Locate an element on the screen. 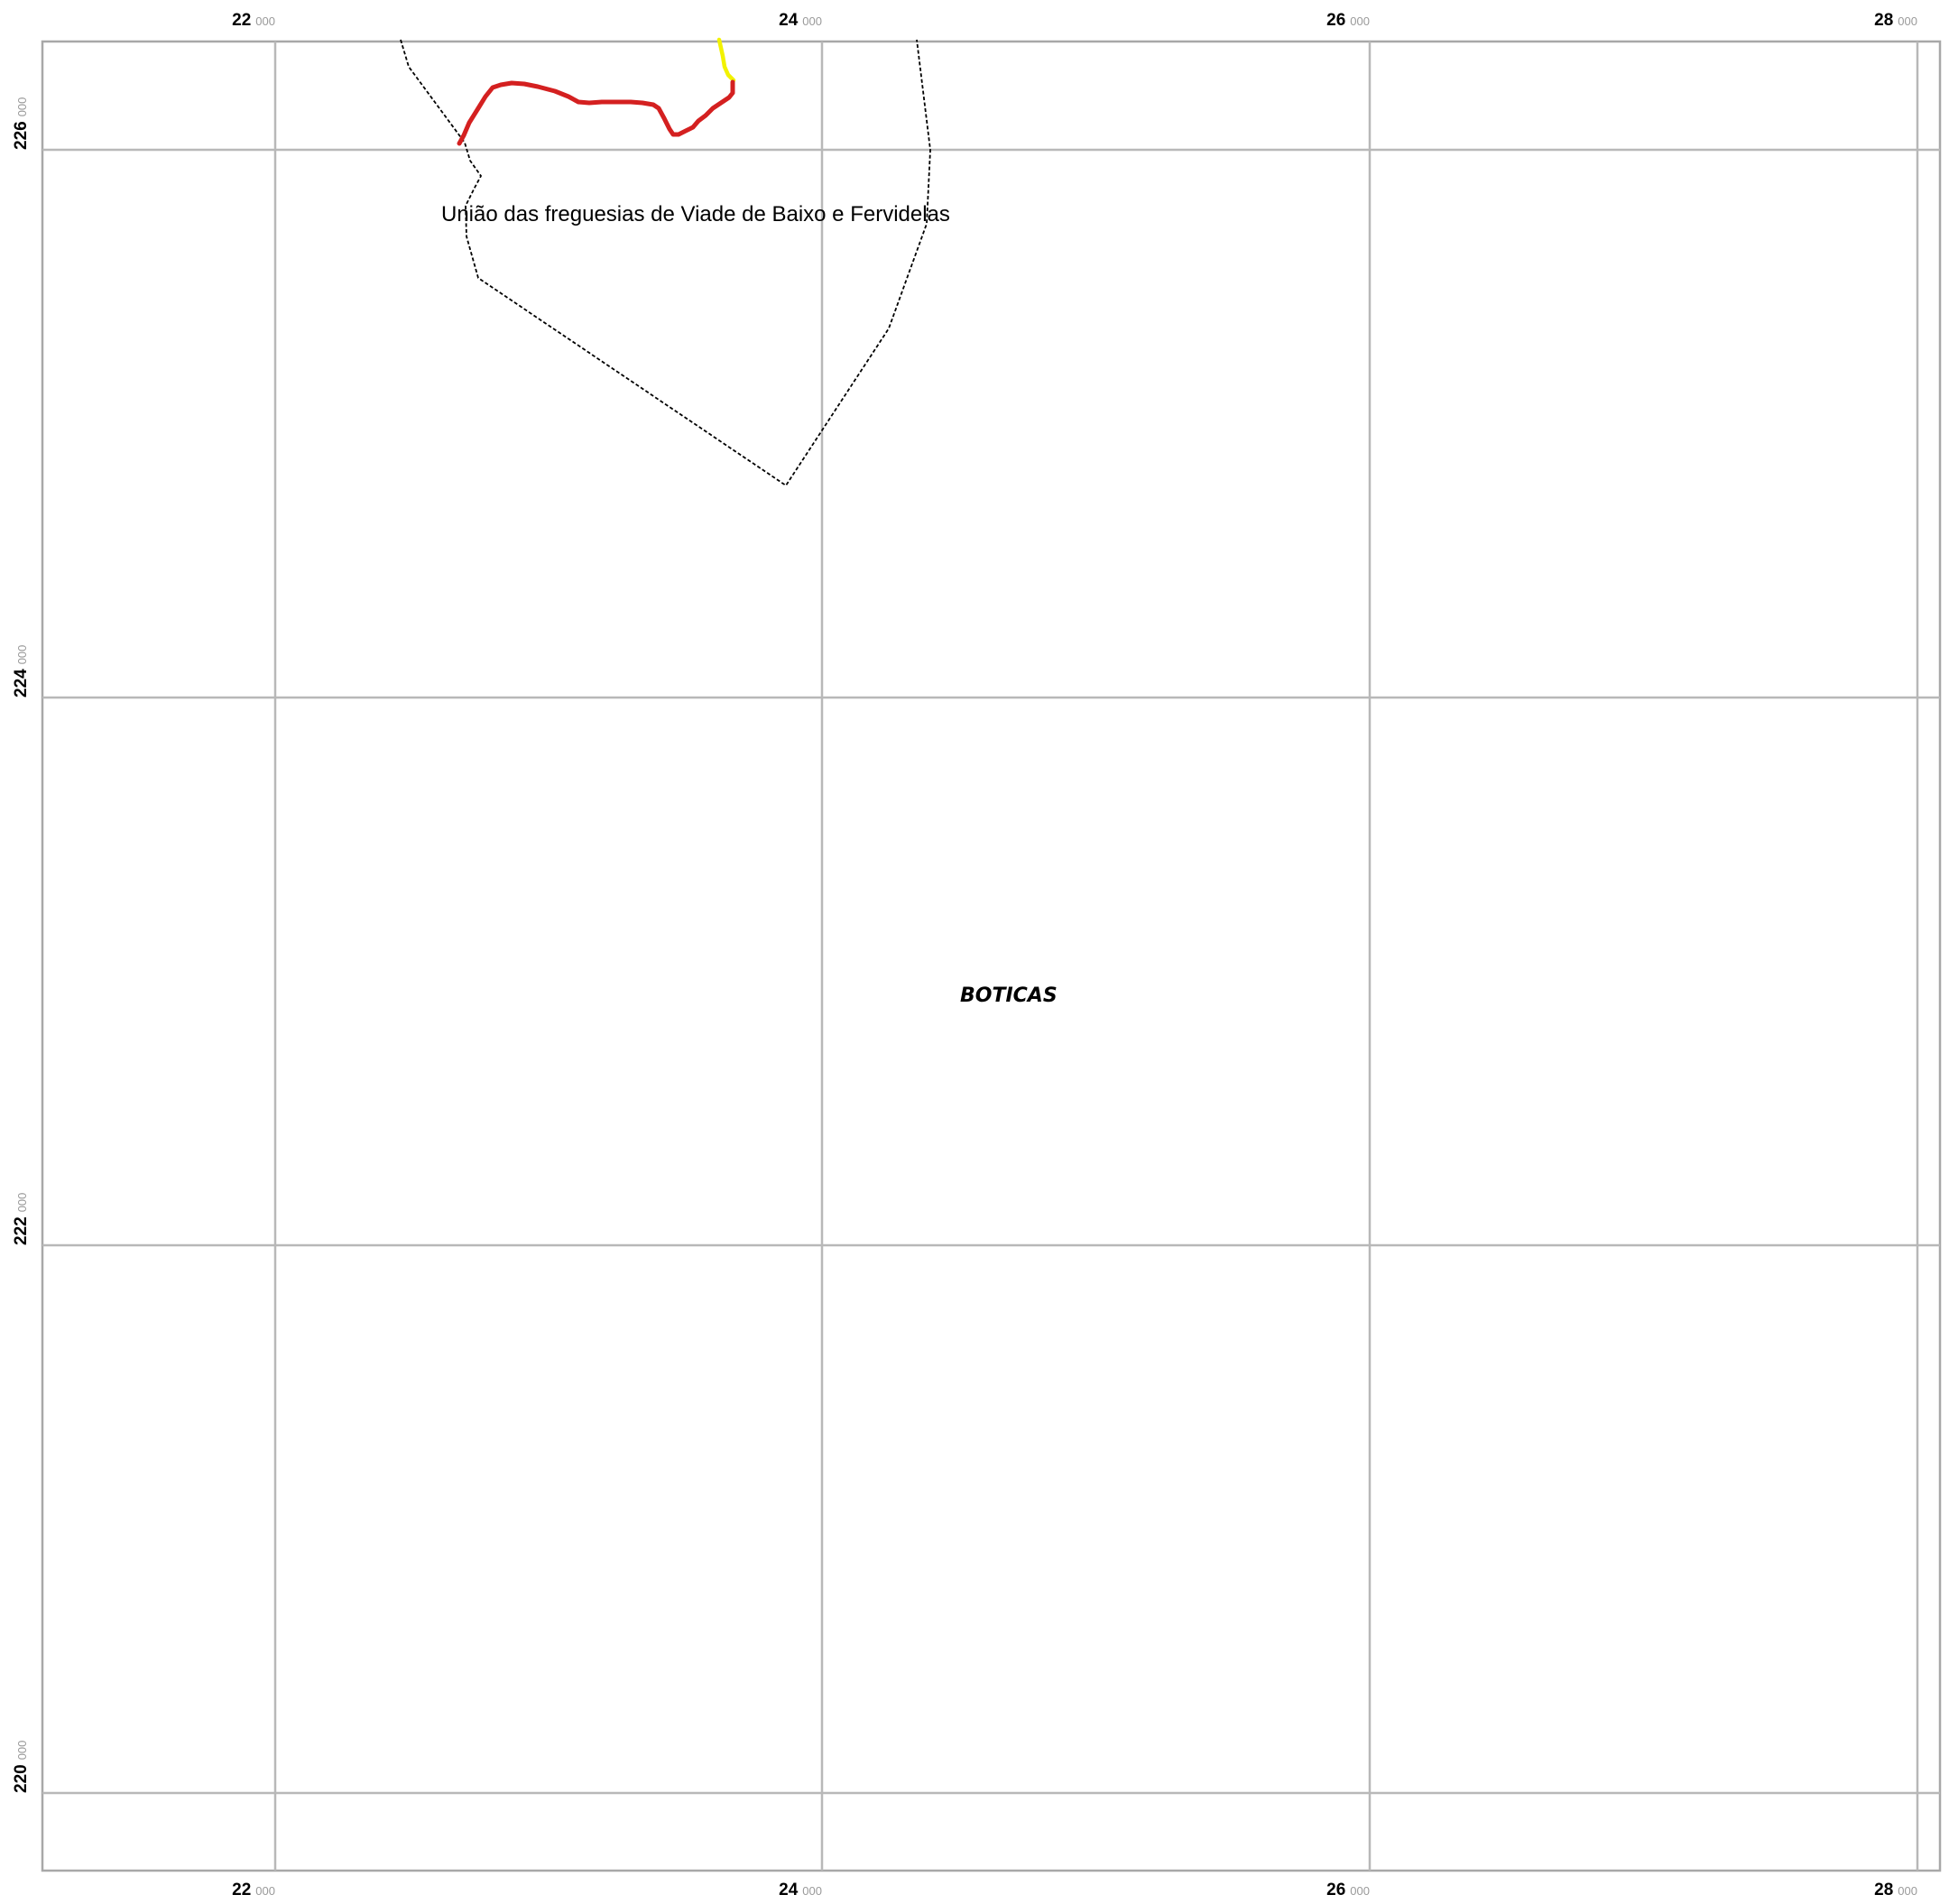 Image resolution: width=1949 pixels, height=1904 pixels. parish-boundary is located at coordinates (665, 263).